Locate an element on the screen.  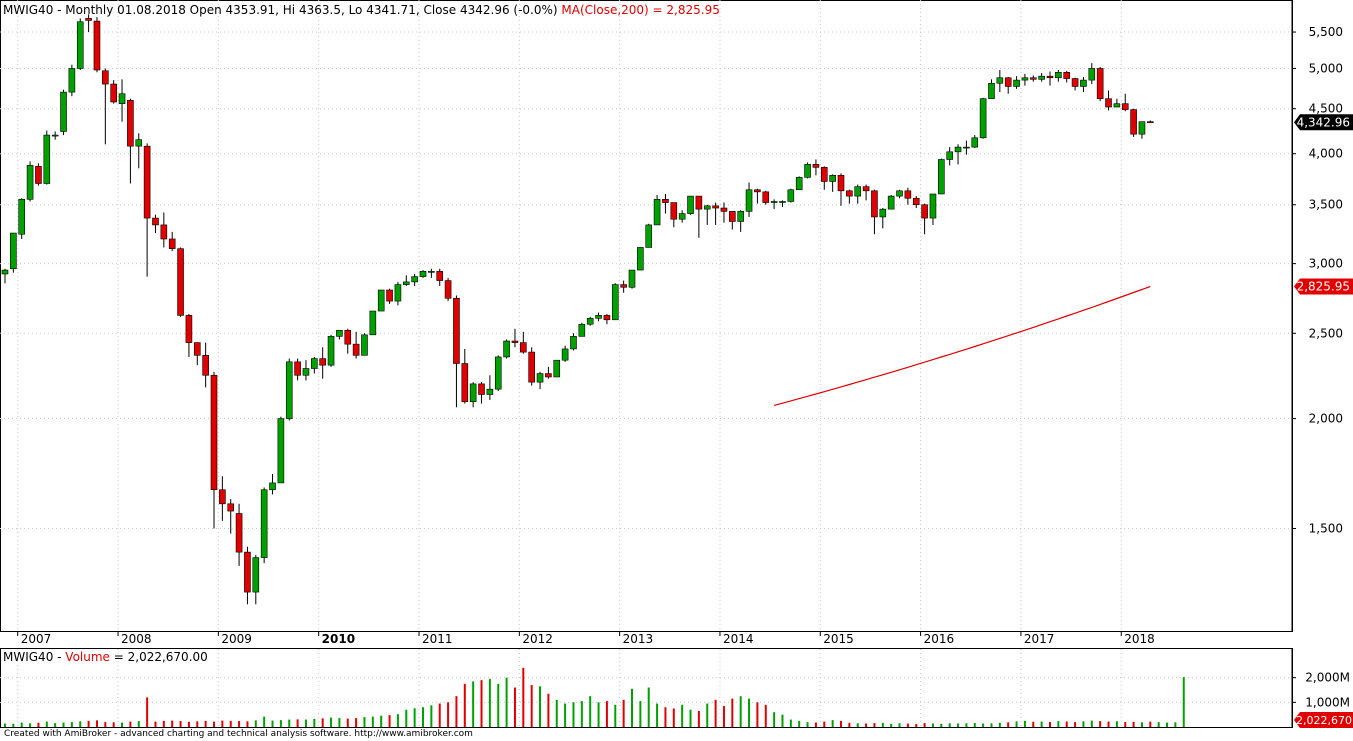
volume-symbol: MWIG40 is located at coordinates (28, 657).